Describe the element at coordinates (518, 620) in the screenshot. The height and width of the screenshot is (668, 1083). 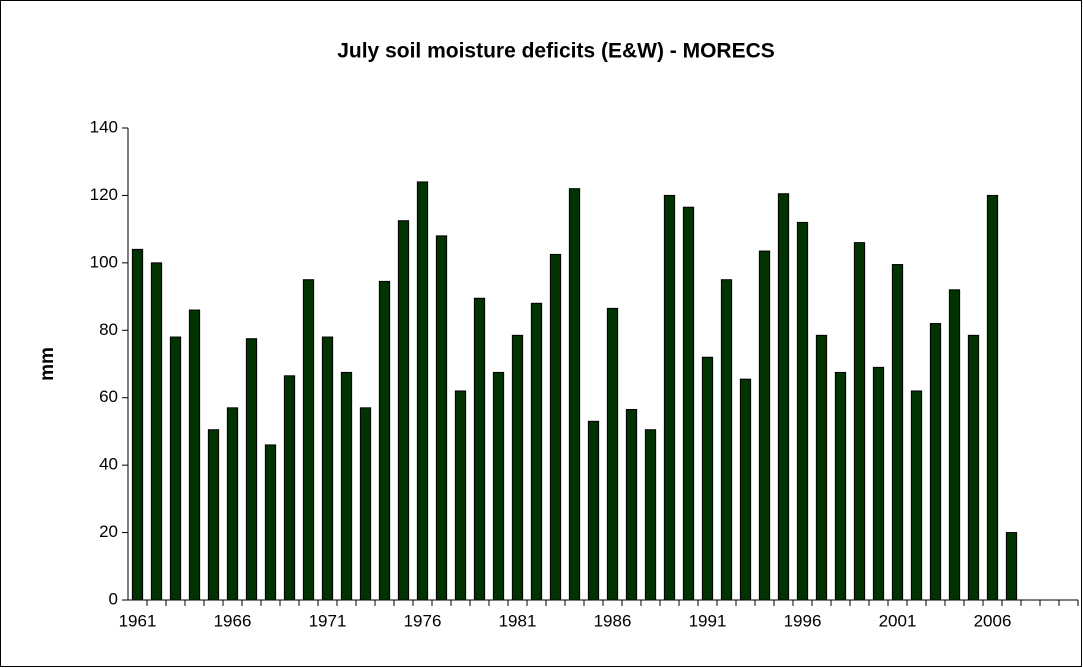
I see `x-tick-label: 1981` at that location.